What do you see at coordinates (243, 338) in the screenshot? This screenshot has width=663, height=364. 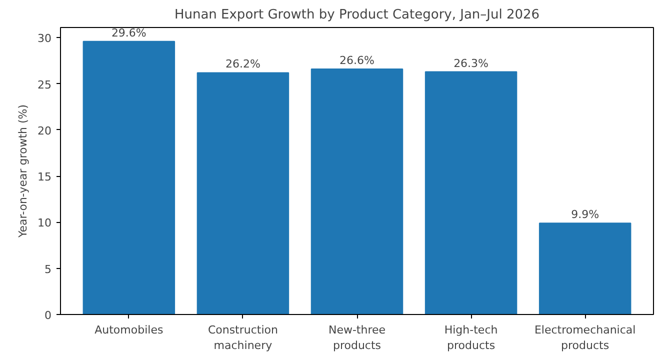 I see `x-tick-label: Construction machinery` at bounding box center [243, 338].